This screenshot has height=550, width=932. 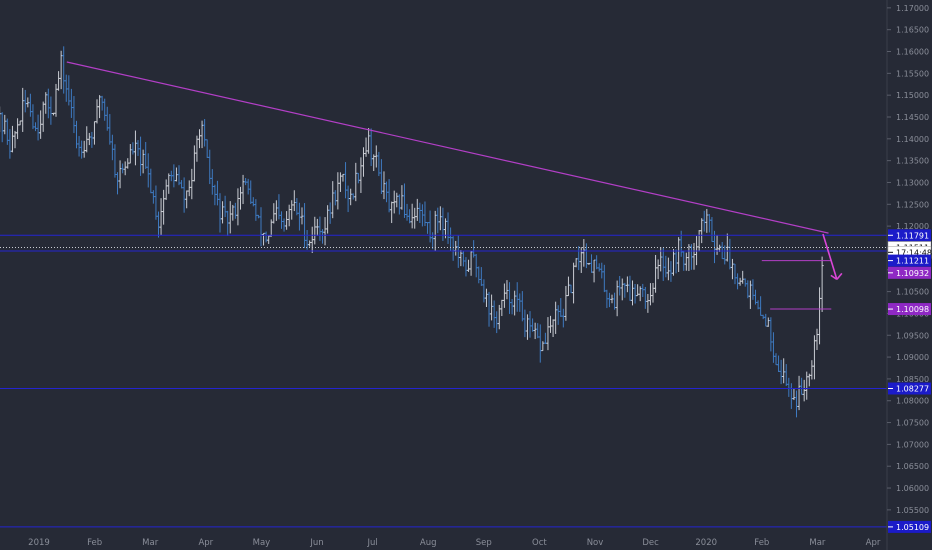 What do you see at coordinates (428, 543) in the screenshot?
I see `x-tick-label: Aug` at bounding box center [428, 543].